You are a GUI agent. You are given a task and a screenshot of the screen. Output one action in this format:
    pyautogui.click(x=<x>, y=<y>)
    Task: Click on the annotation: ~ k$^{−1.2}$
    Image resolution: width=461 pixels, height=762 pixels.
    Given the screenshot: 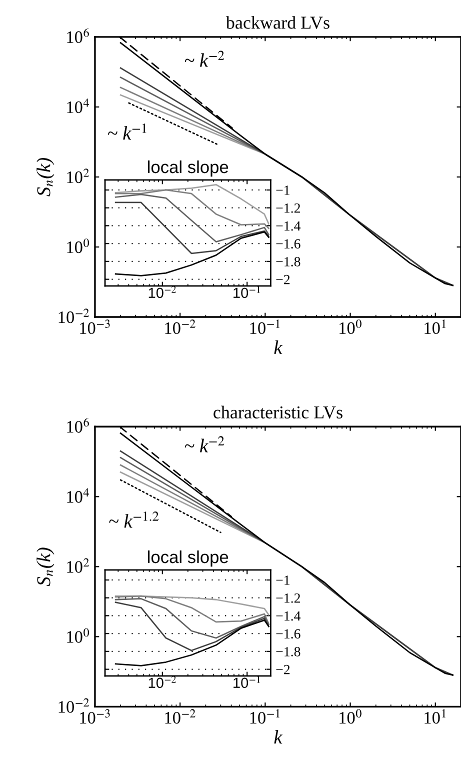 What is the action you would take?
    pyautogui.click(x=134, y=520)
    